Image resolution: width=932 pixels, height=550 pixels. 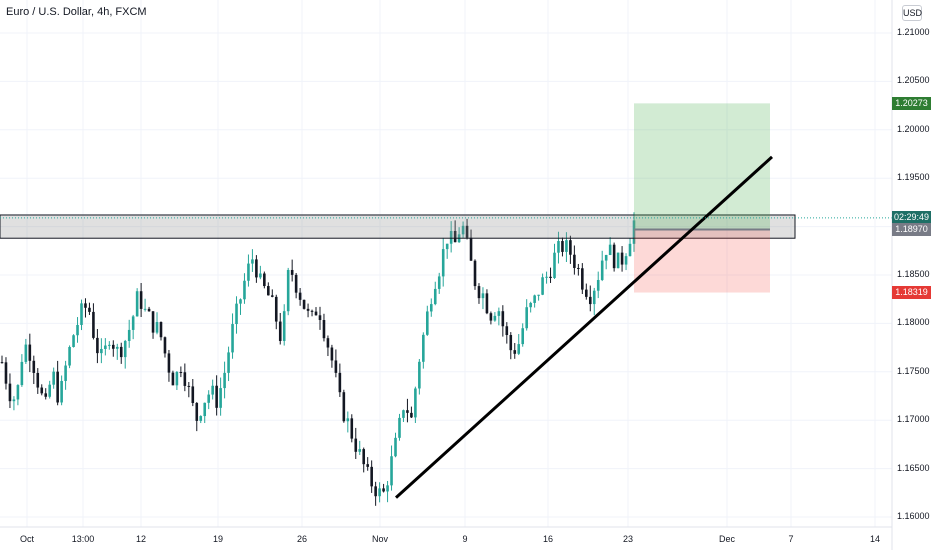 What do you see at coordinates (913, 322) in the screenshot?
I see `price-tick-label: 1.18000` at bounding box center [913, 322].